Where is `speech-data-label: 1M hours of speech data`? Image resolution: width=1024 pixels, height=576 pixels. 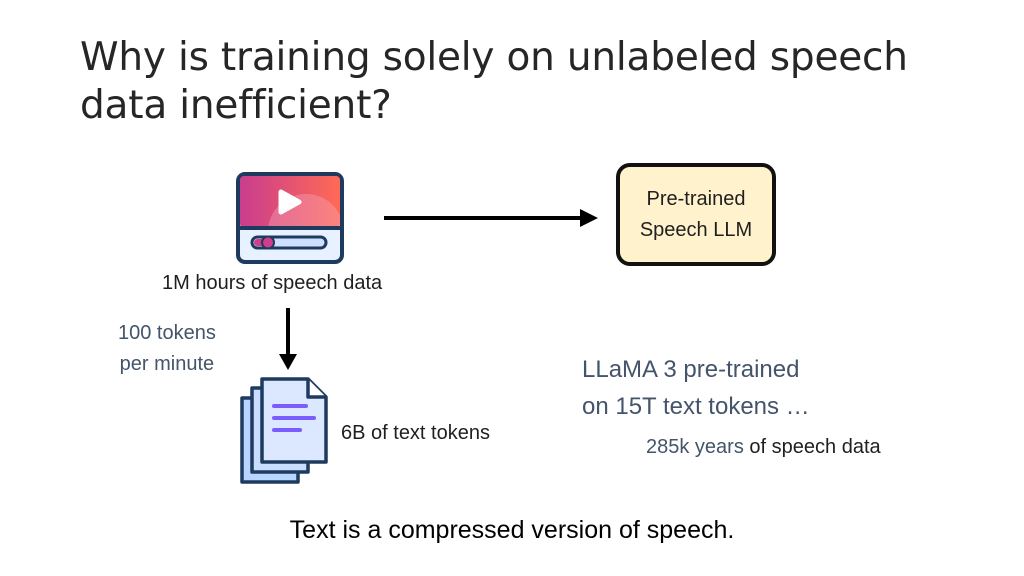 speech-data-label: 1M hours of speech data is located at coordinates (272, 283).